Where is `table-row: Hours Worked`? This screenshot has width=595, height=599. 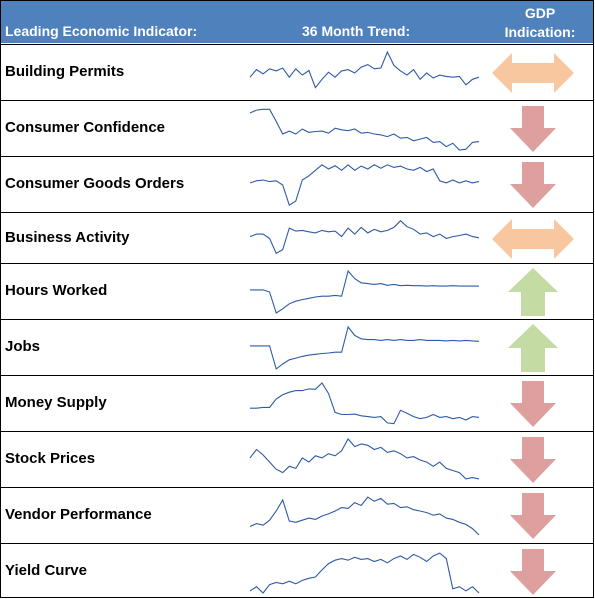 table-row: Hours Worked is located at coordinates (297, 291).